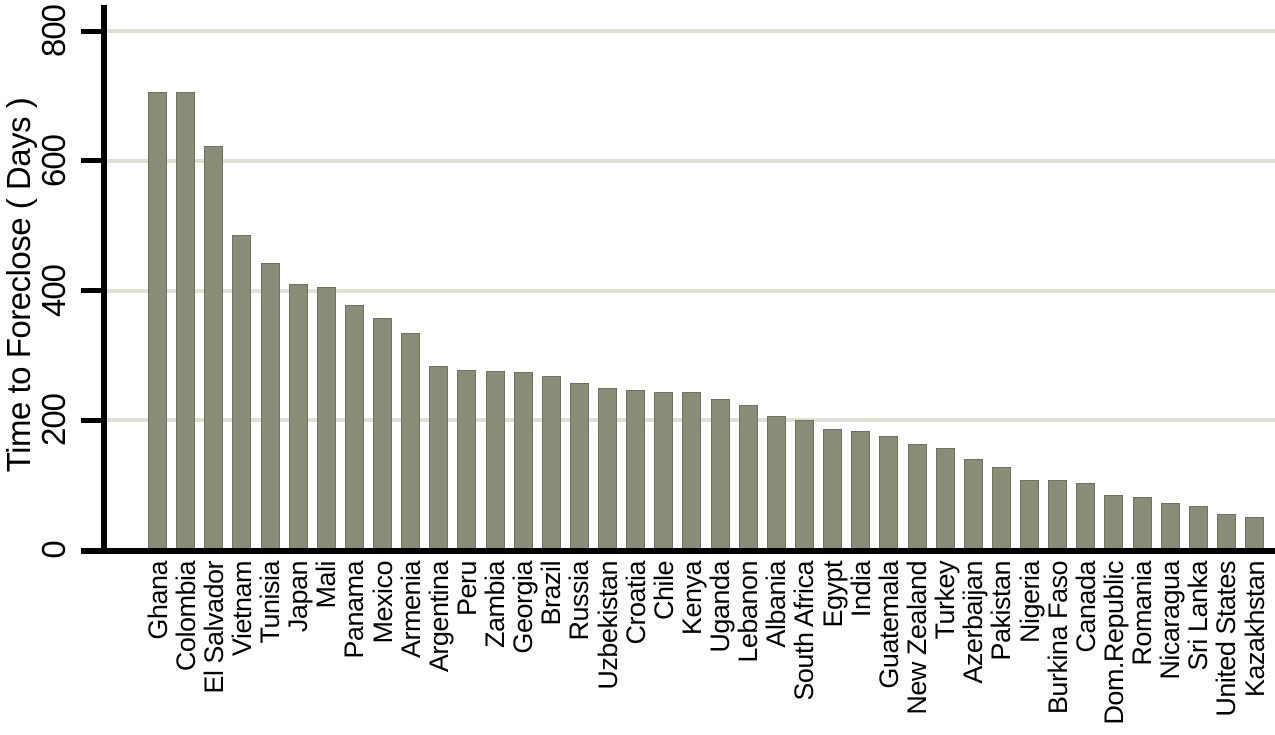 This screenshot has height=735, width=1275. I want to click on y-axis-title: Time to Foreclose ( Days ), so click(18, 285).